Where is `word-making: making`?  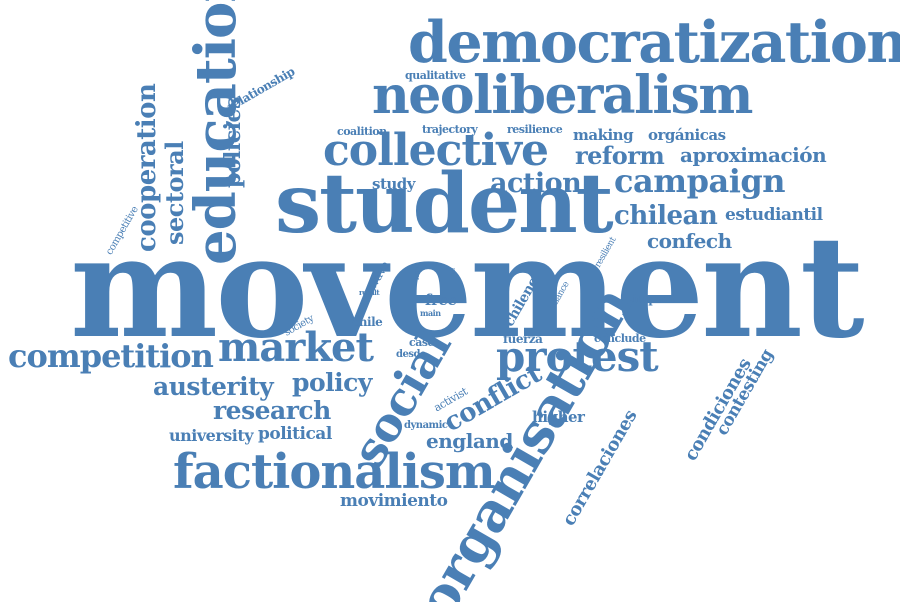 word-making: making is located at coordinates (603, 135).